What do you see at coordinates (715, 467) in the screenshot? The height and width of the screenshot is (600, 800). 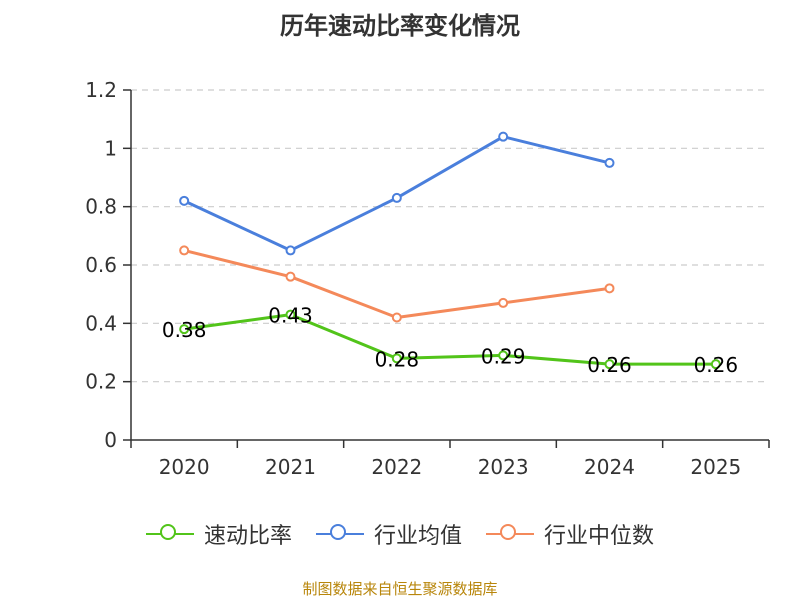 I see `x-tick-label: 2025` at bounding box center [715, 467].